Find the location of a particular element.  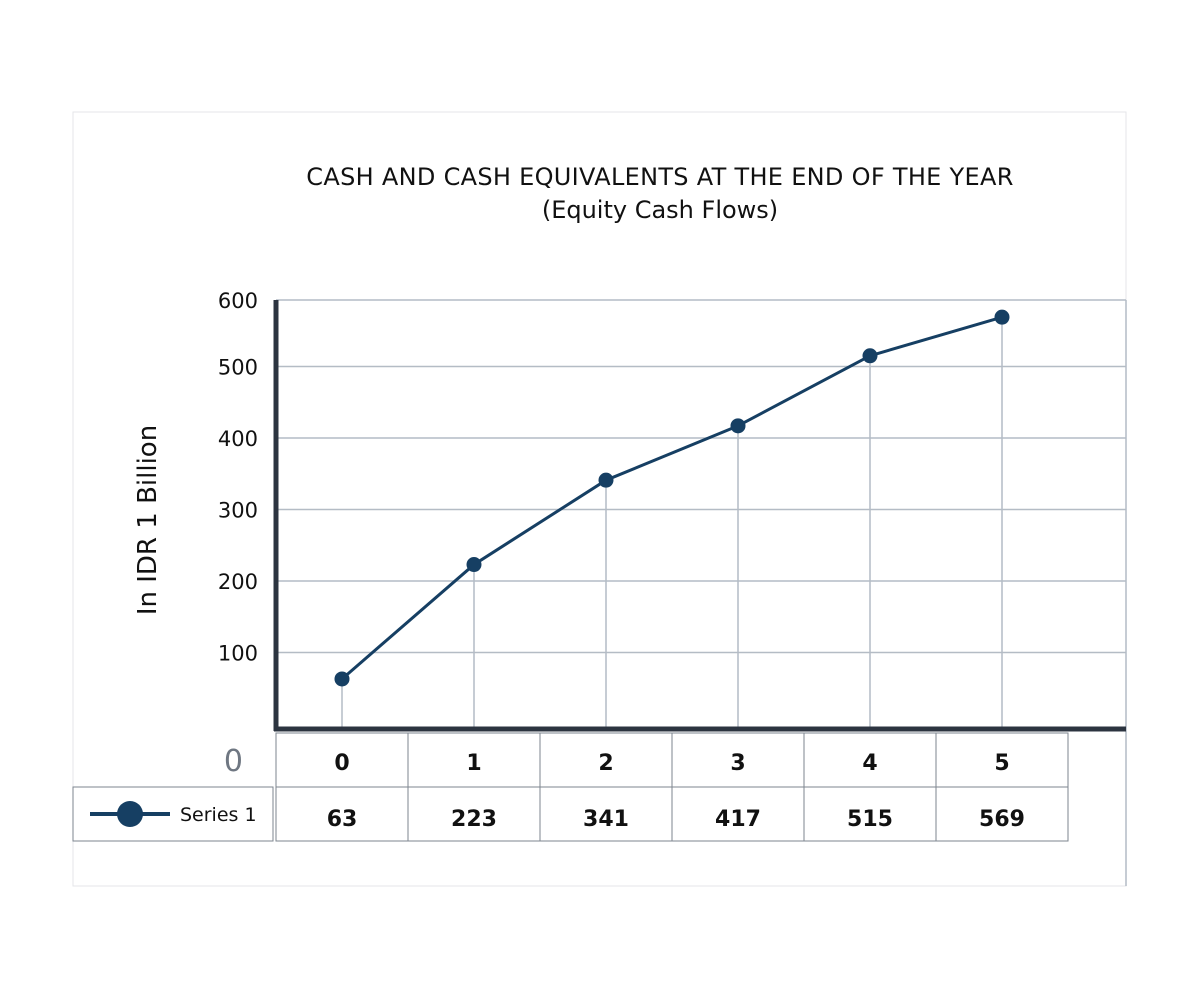

data-label: 515 is located at coordinates (870, 819).